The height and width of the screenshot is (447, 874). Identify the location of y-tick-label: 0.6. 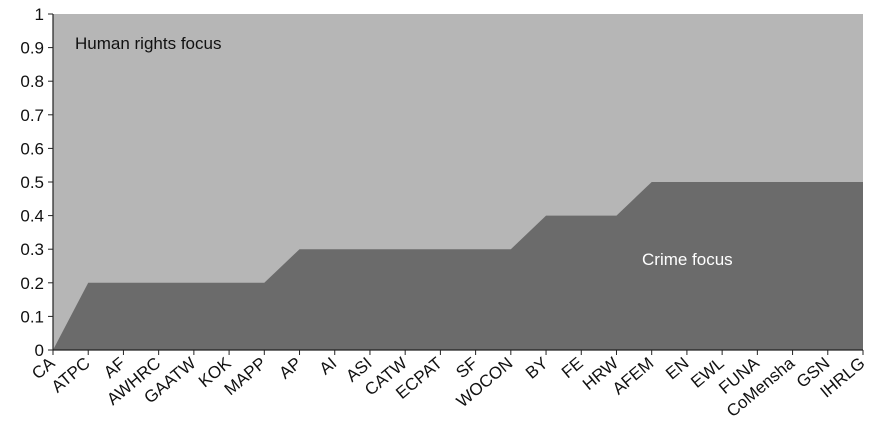
(32, 148).